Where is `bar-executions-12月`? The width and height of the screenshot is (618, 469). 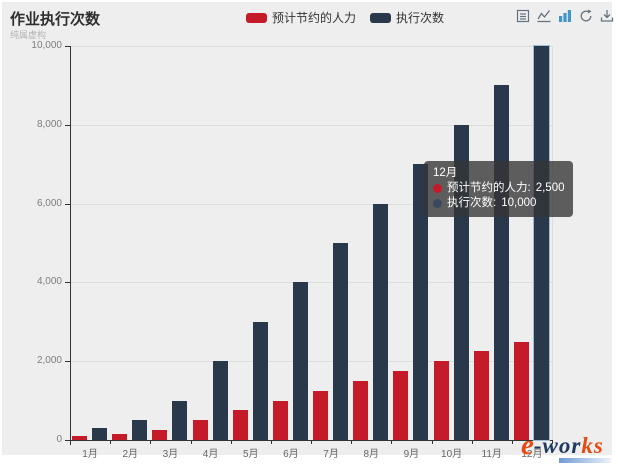 bar-executions-12月 is located at coordinates (541, 243).